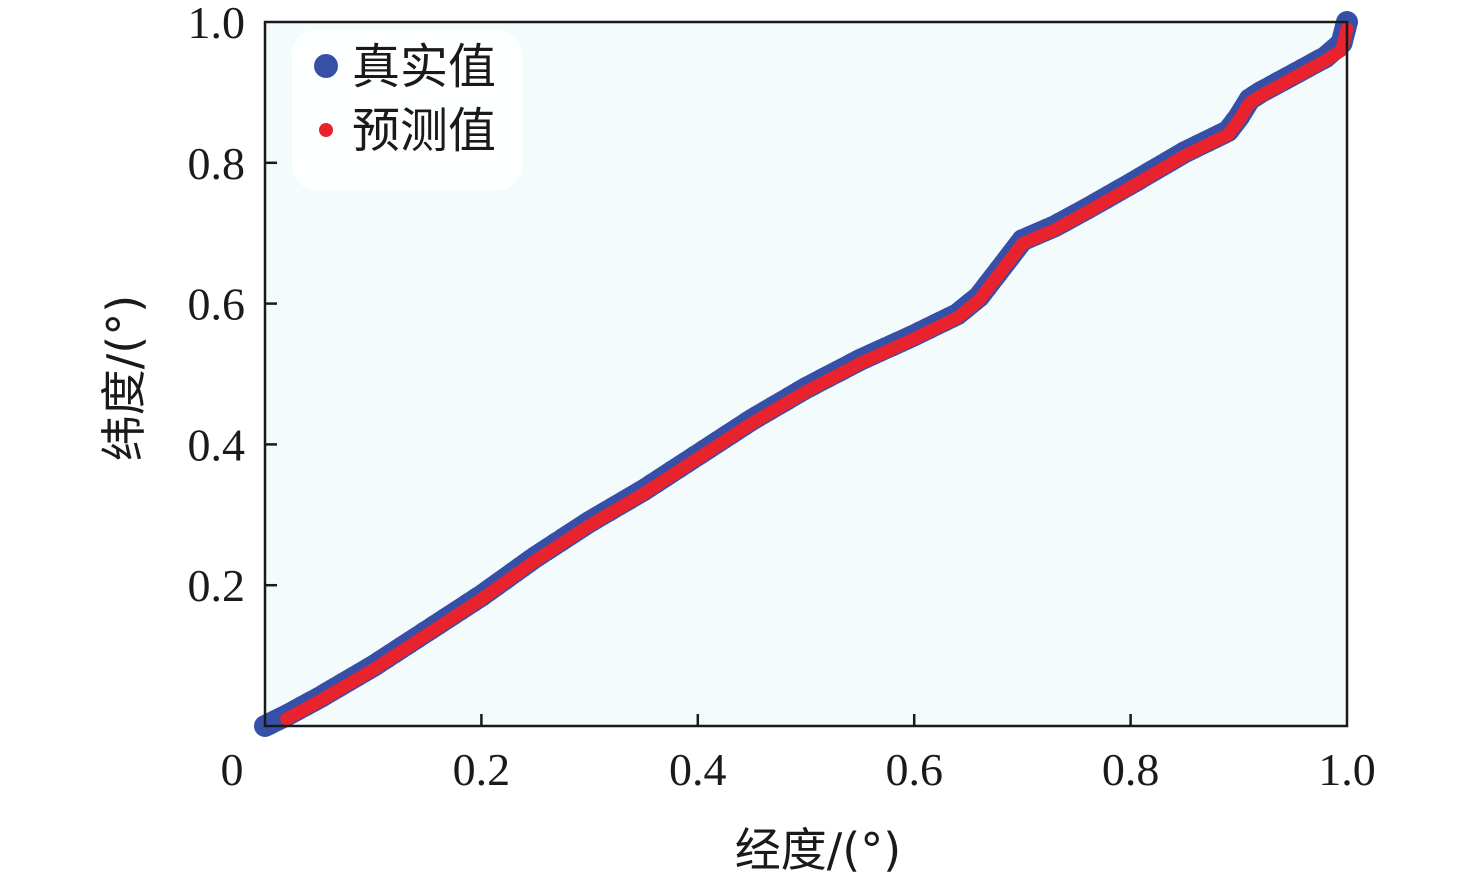  I want to click on x-tick-label: 0.6, so click(914, 769).